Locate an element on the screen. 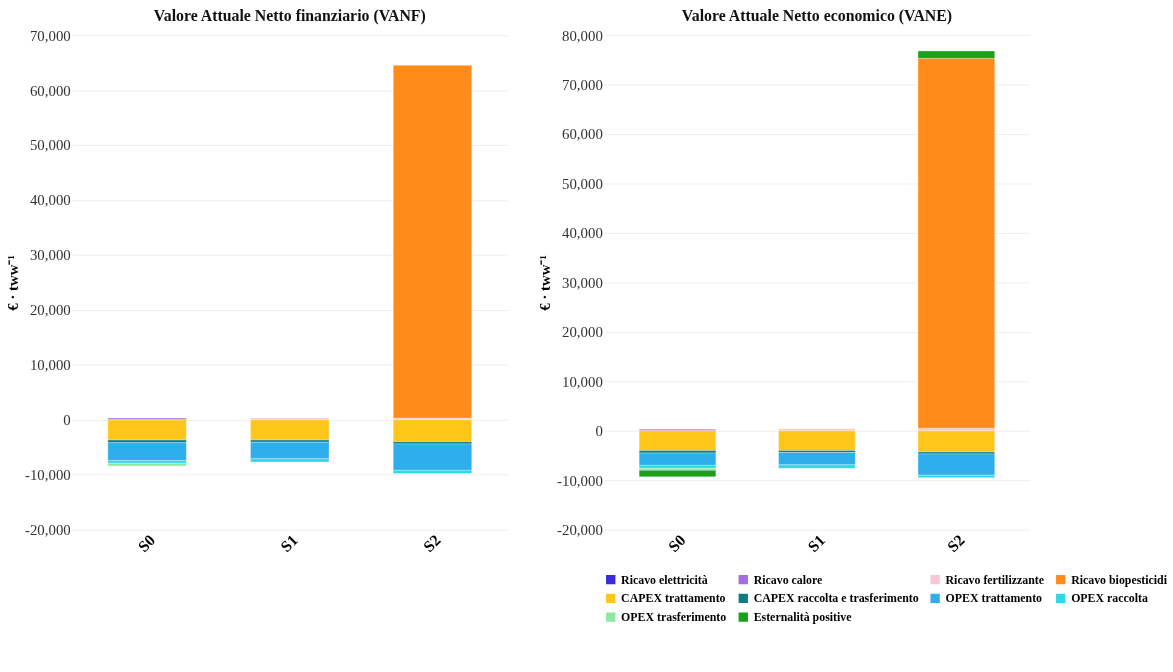 The image size is (1173, 672). legend-label: CAPEX raccolta e trasferimento is located at coordinates (836, 598).